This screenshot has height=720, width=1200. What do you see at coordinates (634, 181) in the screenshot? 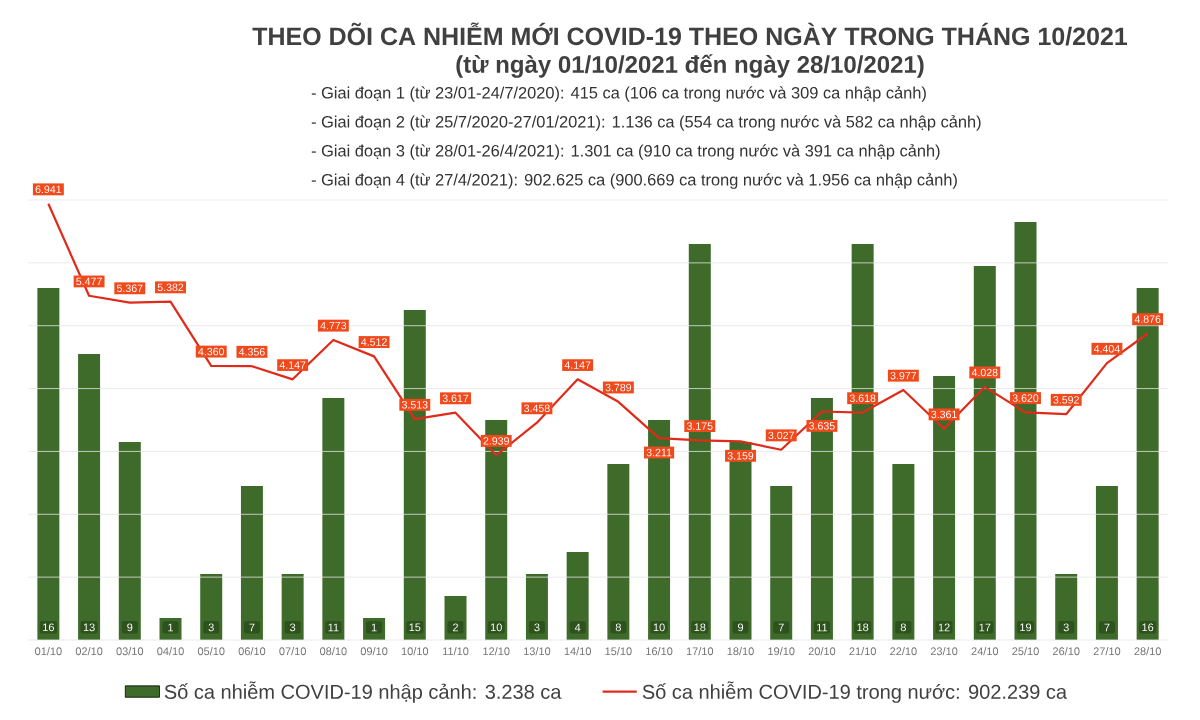
I see `text: - Giai đoạn 4 (từ 27/4/2021): 902.625 ca (900.669 ca trong nước và 1.956 ca nhập cảnh)` at bounding box center [634, 181].